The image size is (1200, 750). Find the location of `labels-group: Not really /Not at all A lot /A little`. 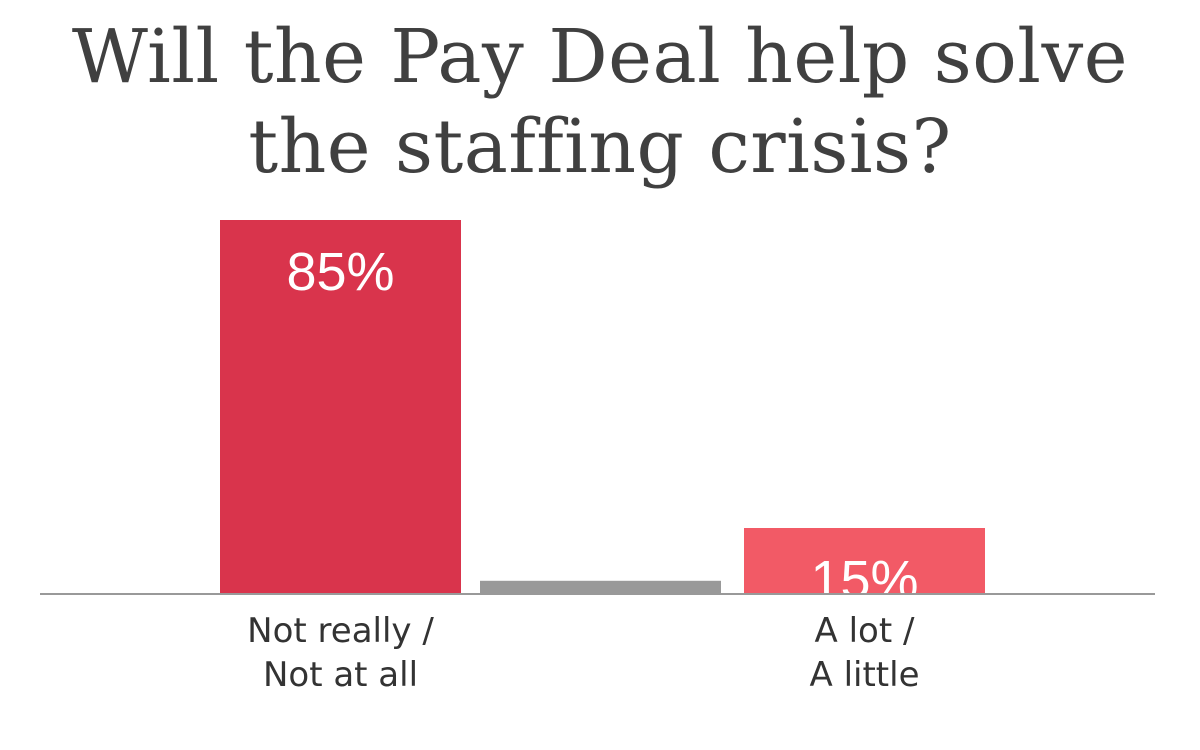

labels-group: Not really /Not at all A lot /A little is located at coordinates (583, 653).